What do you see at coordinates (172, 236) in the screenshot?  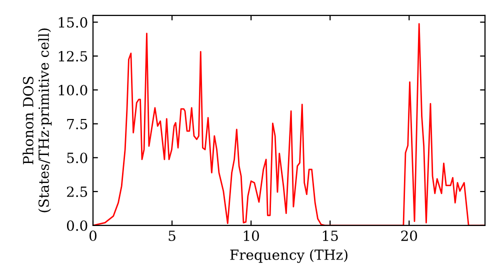 I see `x-tick-label: 5` at bounding box center [172, 236].